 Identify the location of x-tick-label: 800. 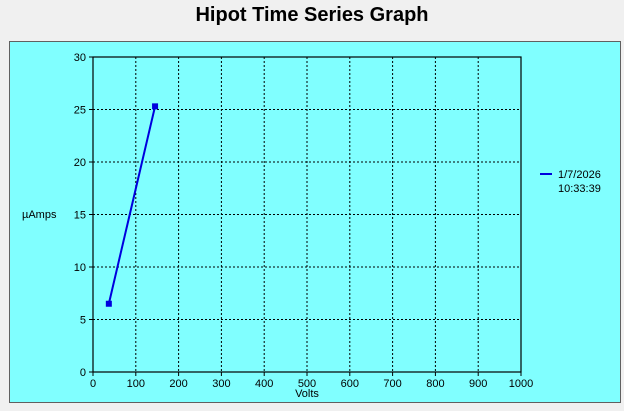
(435, 384).